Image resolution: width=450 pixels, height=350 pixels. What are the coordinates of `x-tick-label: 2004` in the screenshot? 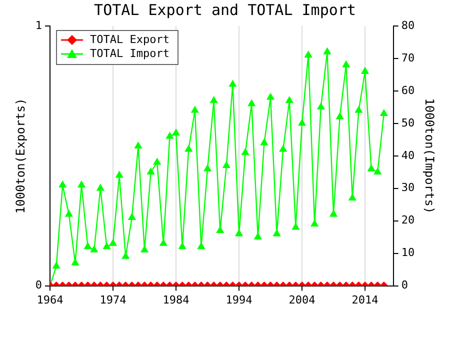 It's located at (302, 299).